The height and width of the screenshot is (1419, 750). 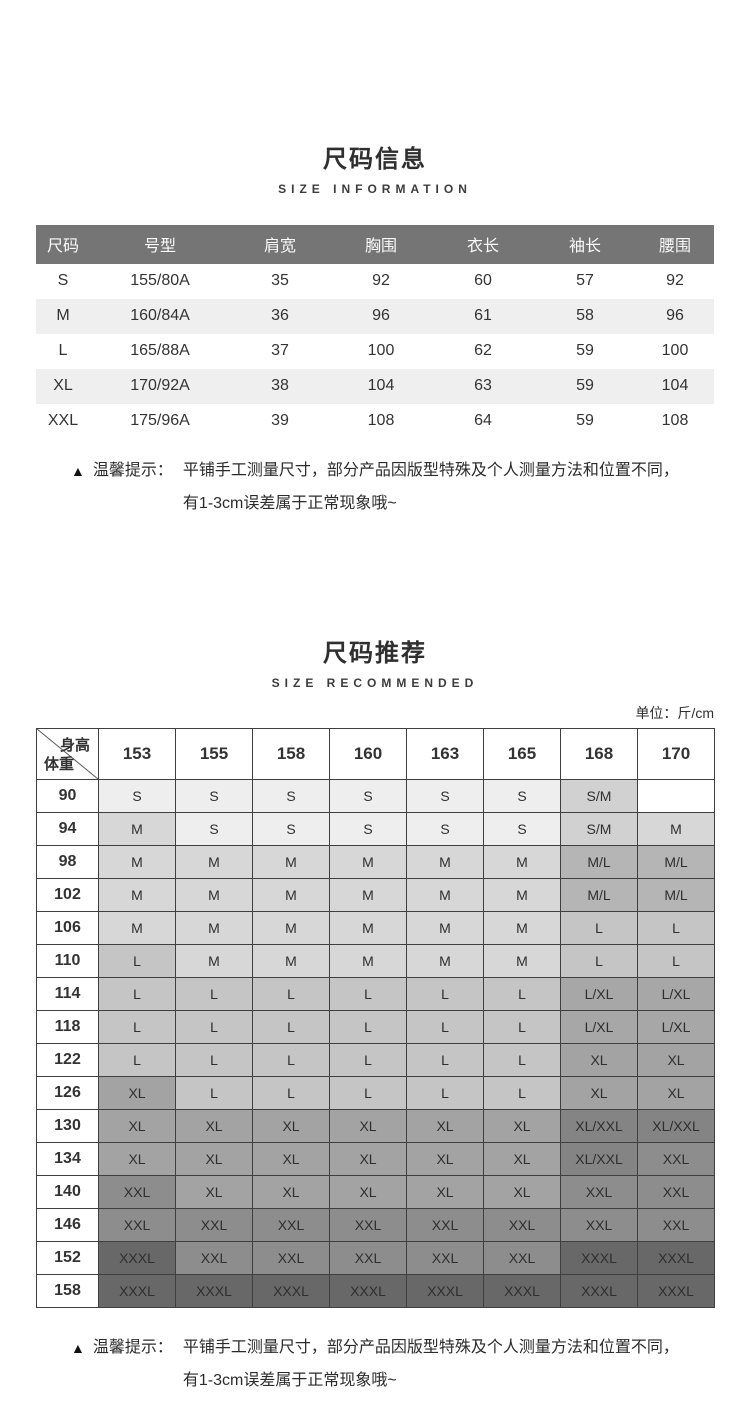 I want to click on height-col-header: 155, so click(x=214, y=753).